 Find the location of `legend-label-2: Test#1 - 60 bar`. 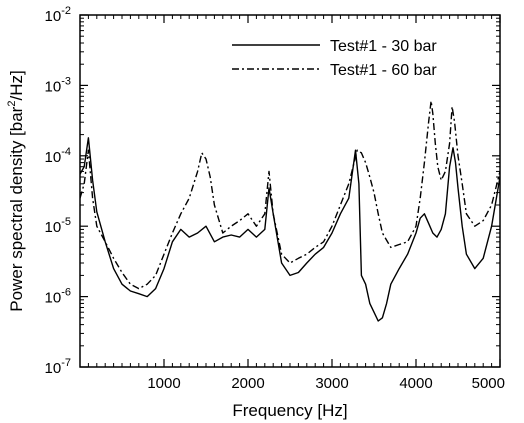

legend-label-2: Test#1 - 60 bar is located at coordinates (383, 70).